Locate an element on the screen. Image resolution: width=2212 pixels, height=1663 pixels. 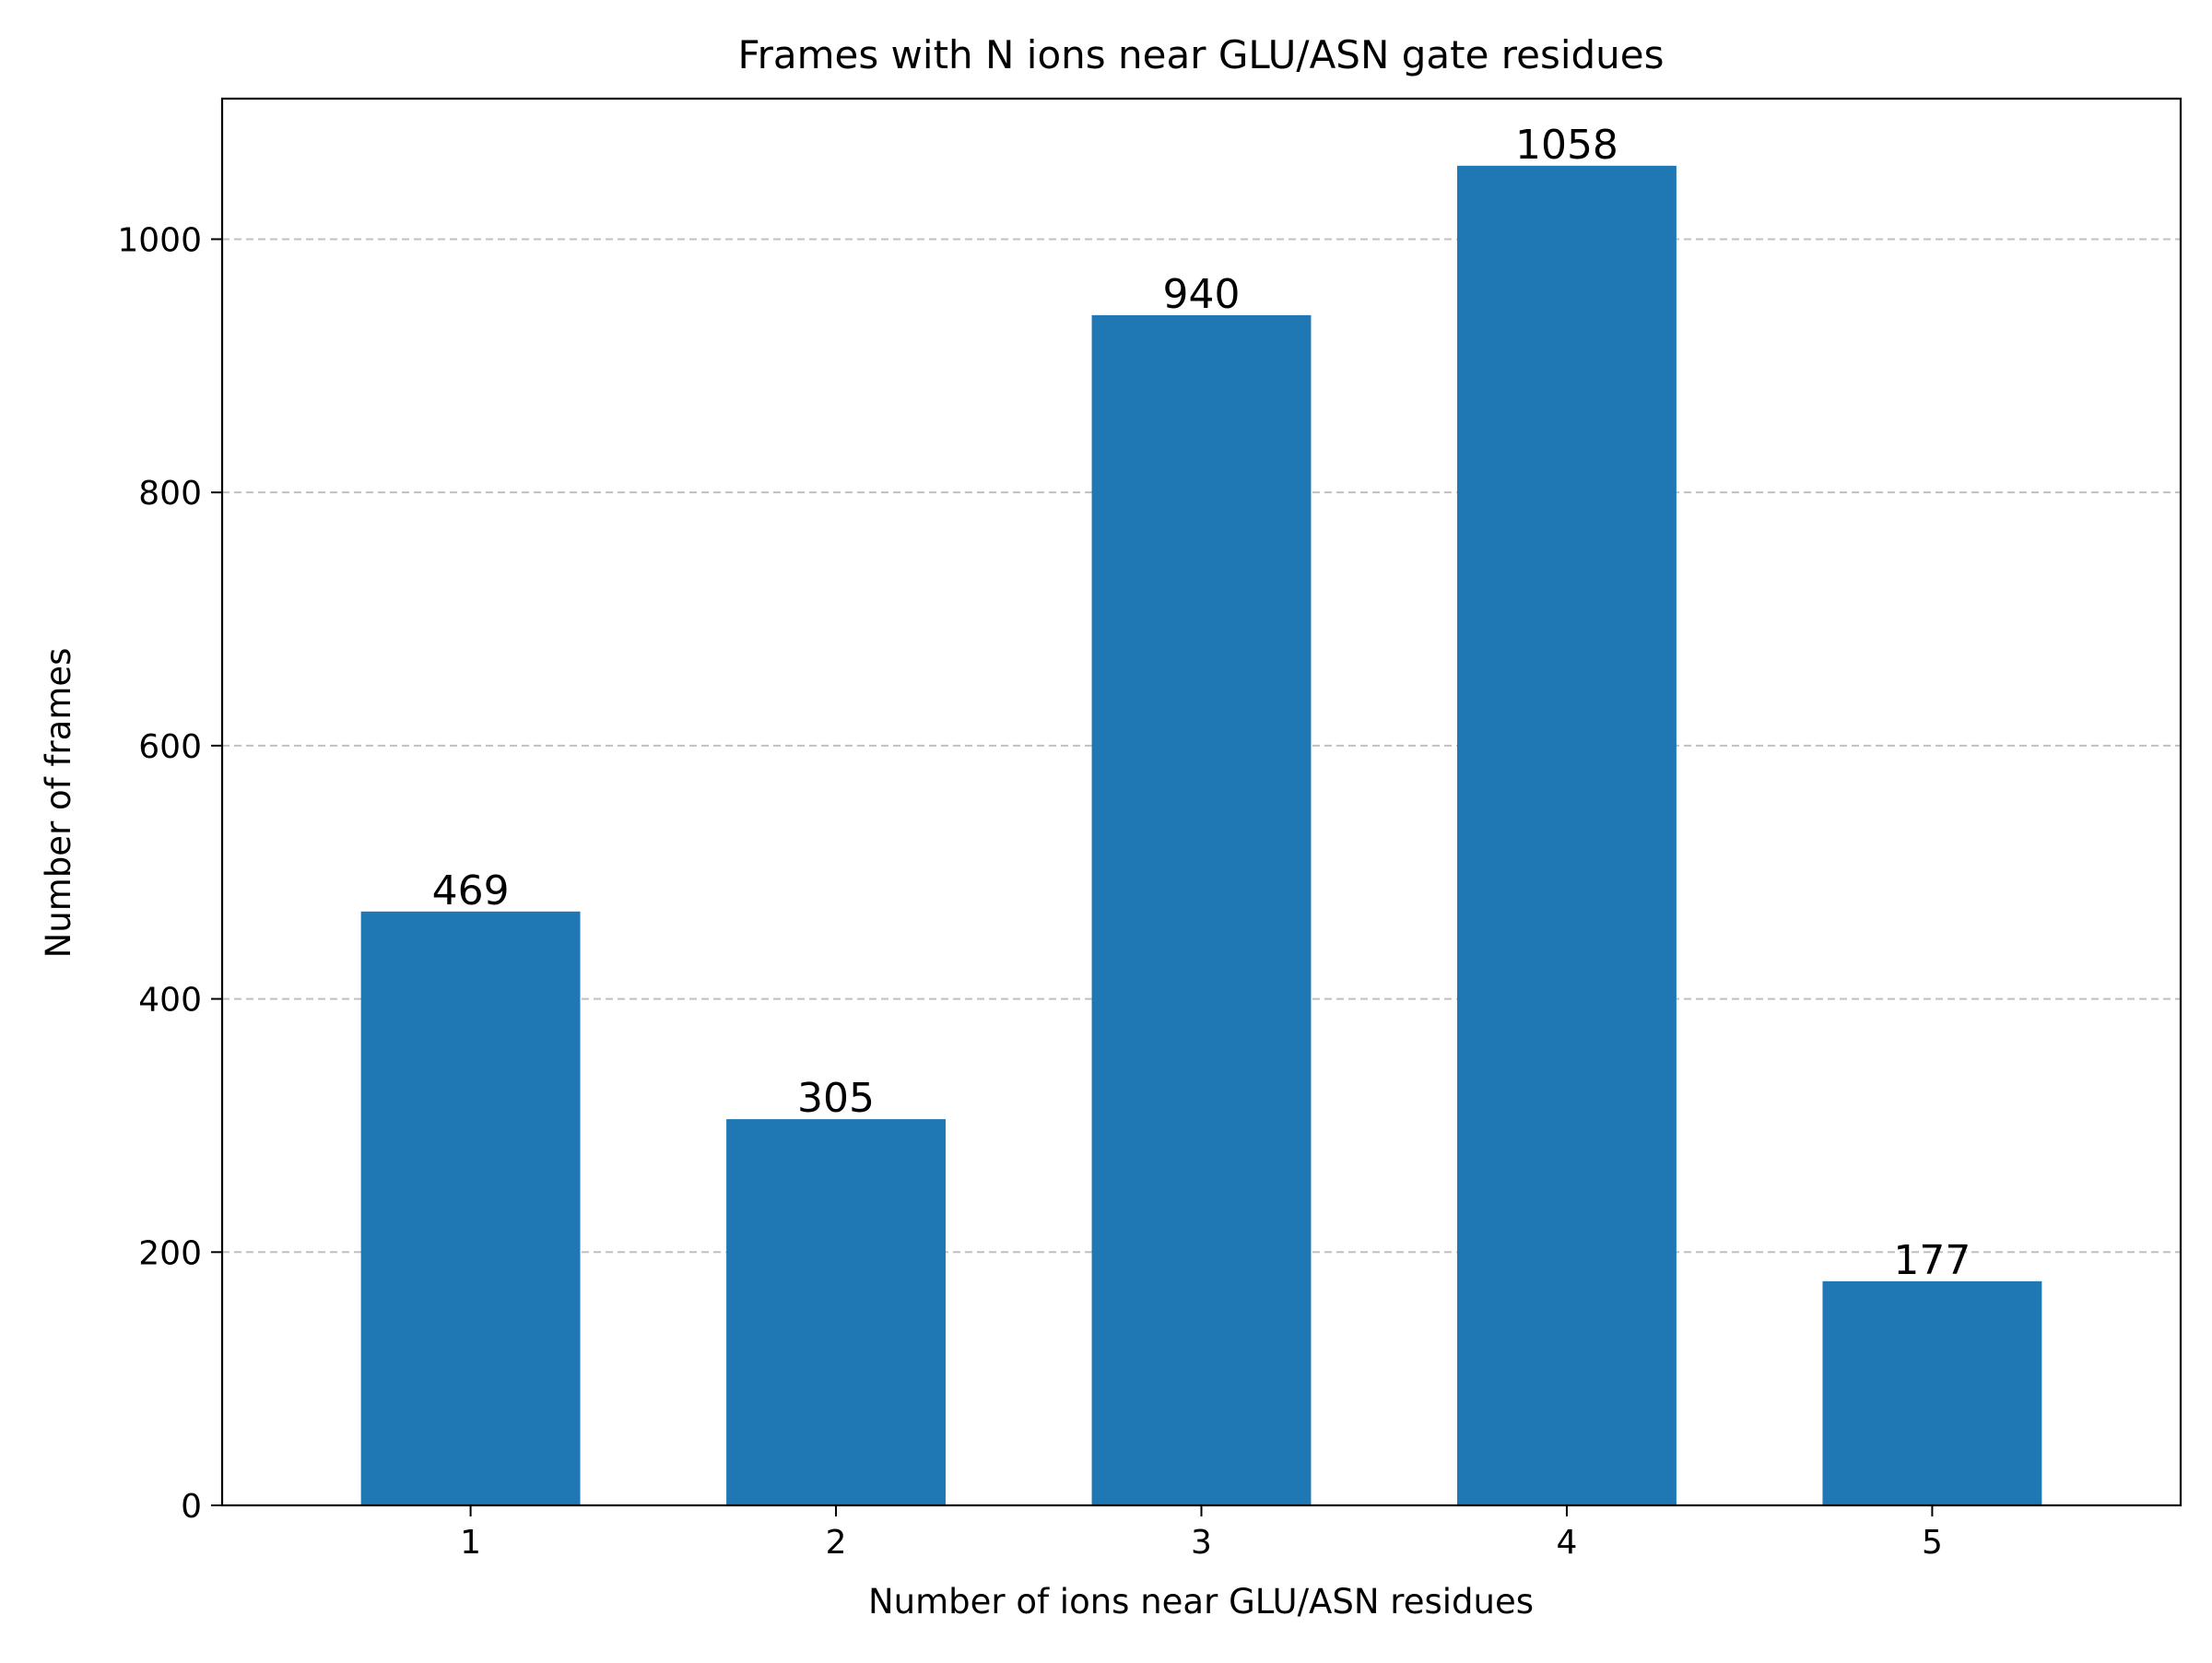
x-axis-ticks: 1 2 3 4 5 is located at coordinates (1201, 1533).